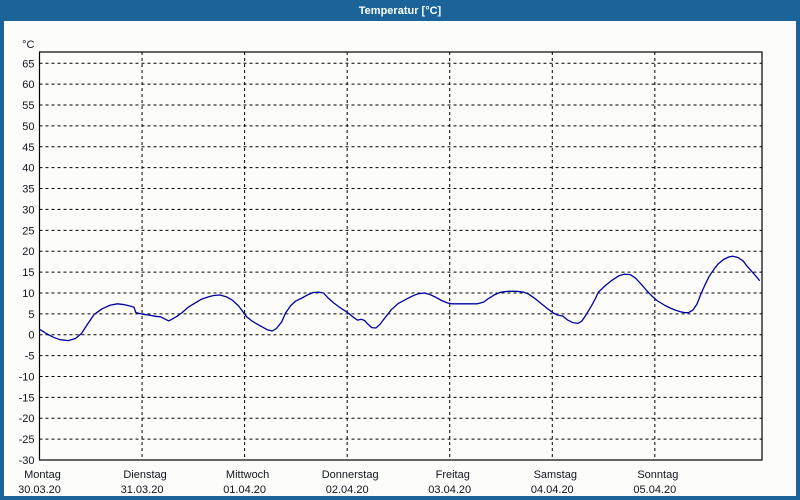  What do you see at coordinates (144, 475) in the screenshot?
I see `x-axis-day-label: Dienstag` at bounding box center [144, 475].